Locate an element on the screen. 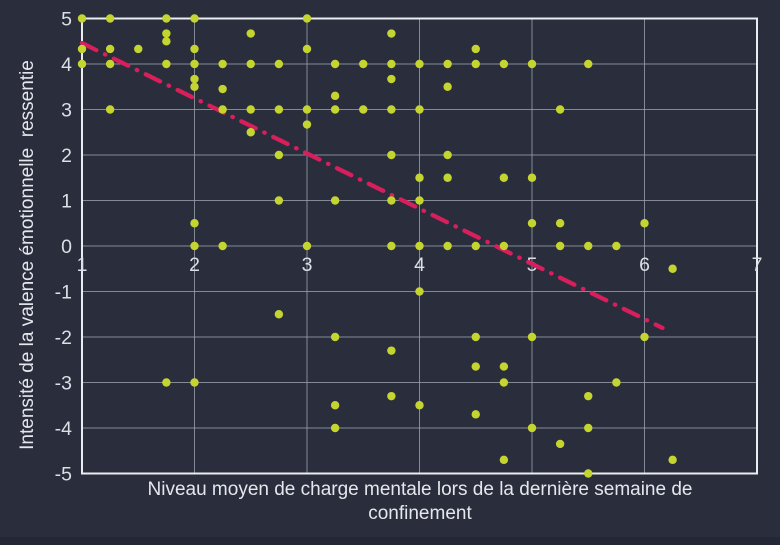 Image resolution: width=780 pixels, height=545 pixels. y-tick-label: -2 is located at coordinates (63, 338).